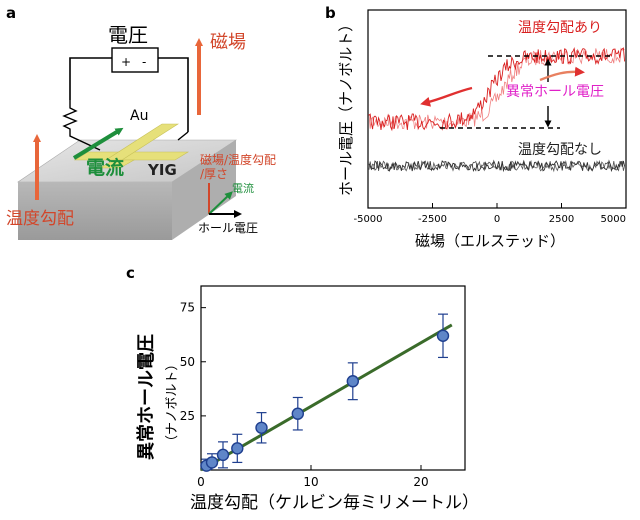  Describe the element at coordinates (135, 60) in the screenshot. I see `voltmeter` at that location.